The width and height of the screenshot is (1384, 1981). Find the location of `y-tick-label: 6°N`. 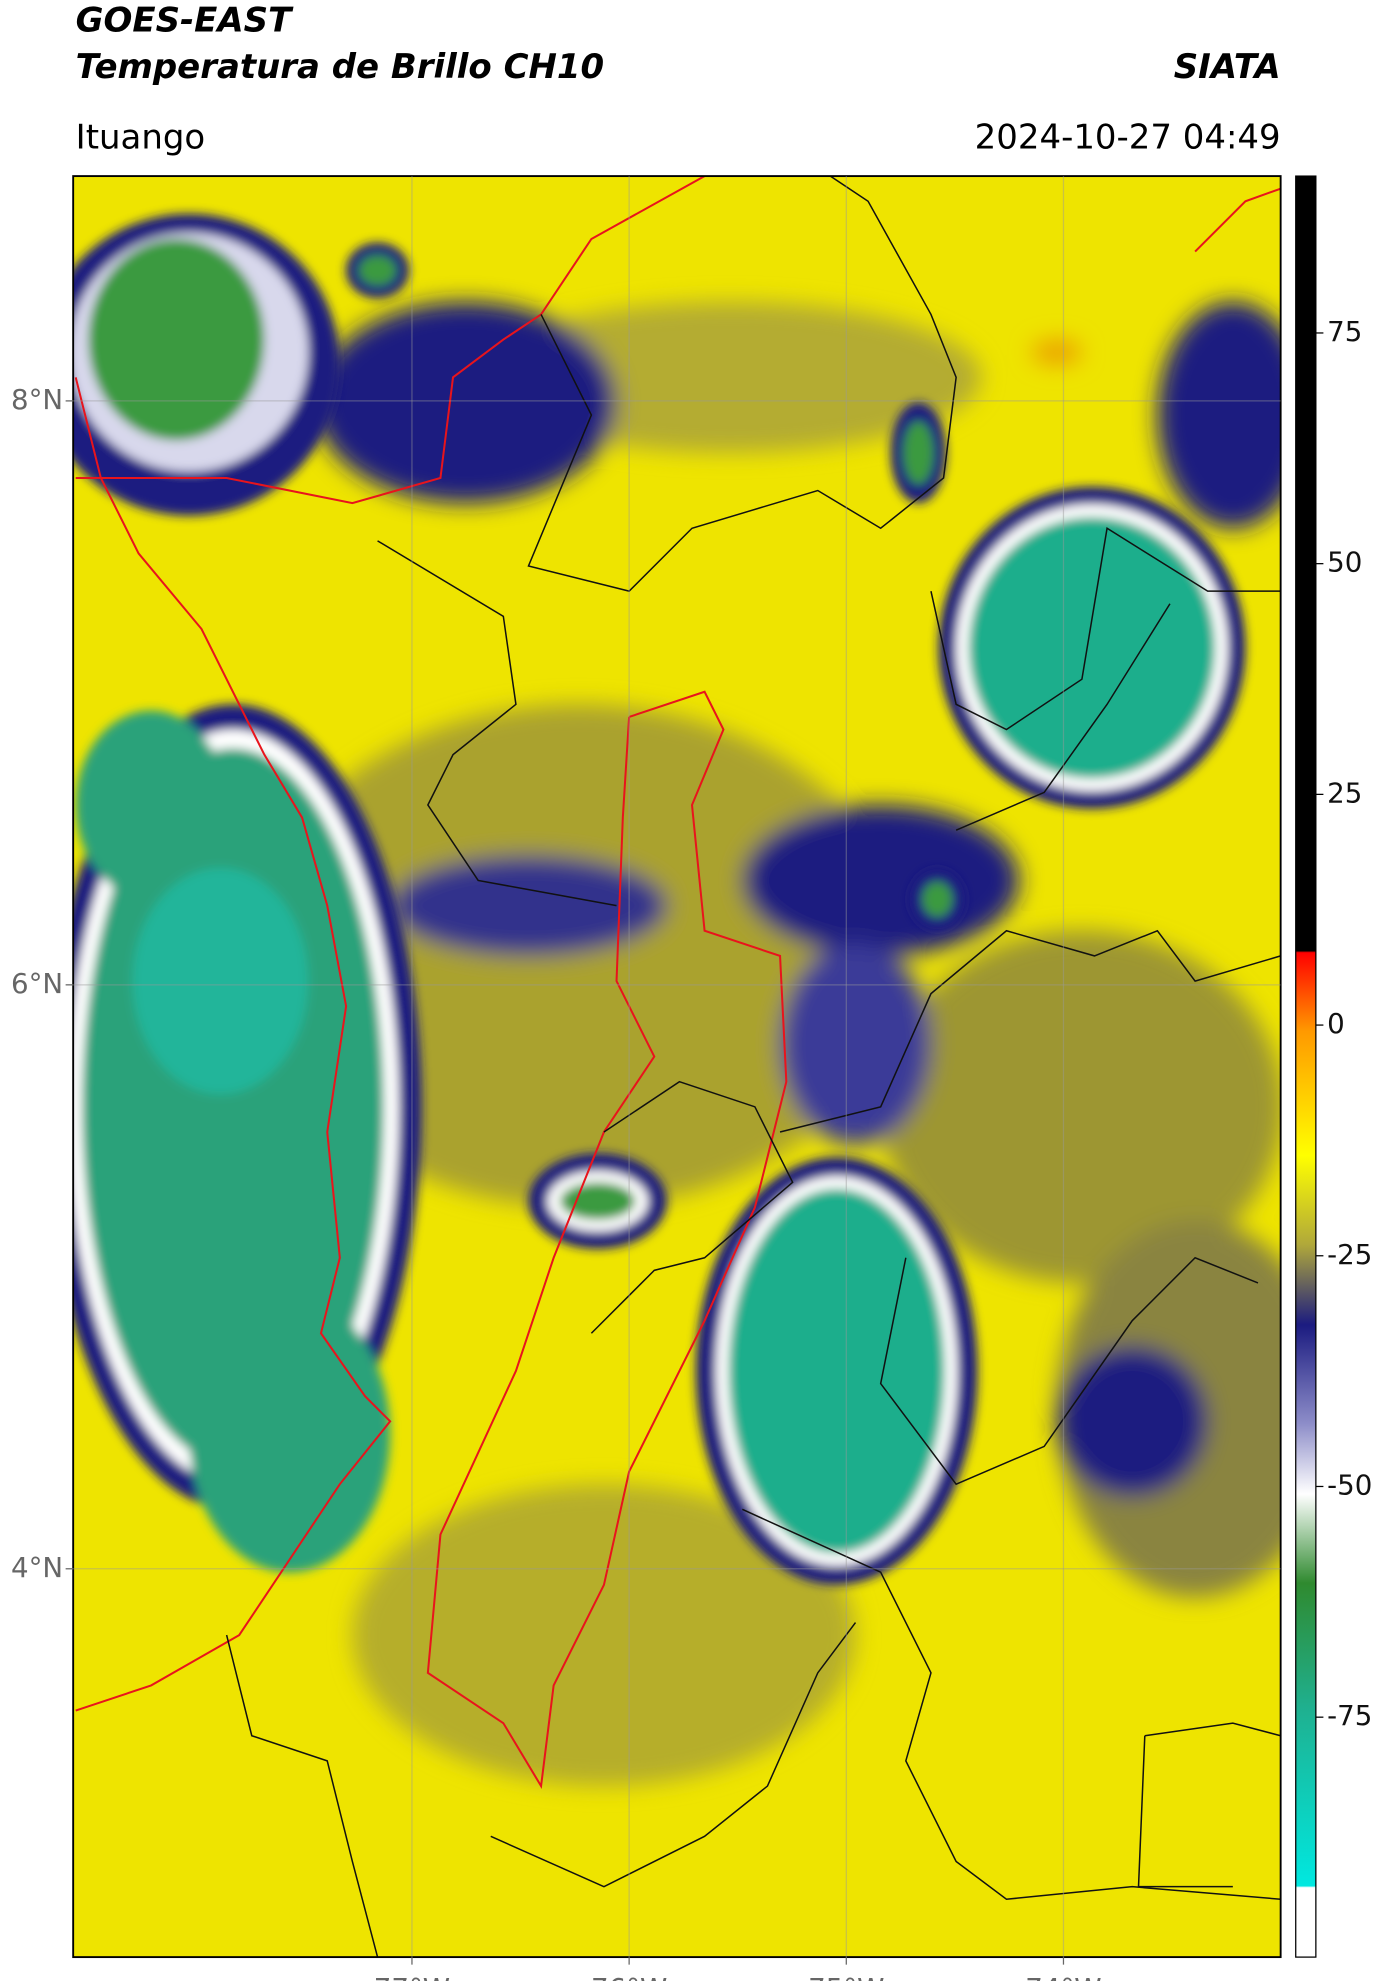

y-tick-label: 6°N is located at coordinates (37, 983).